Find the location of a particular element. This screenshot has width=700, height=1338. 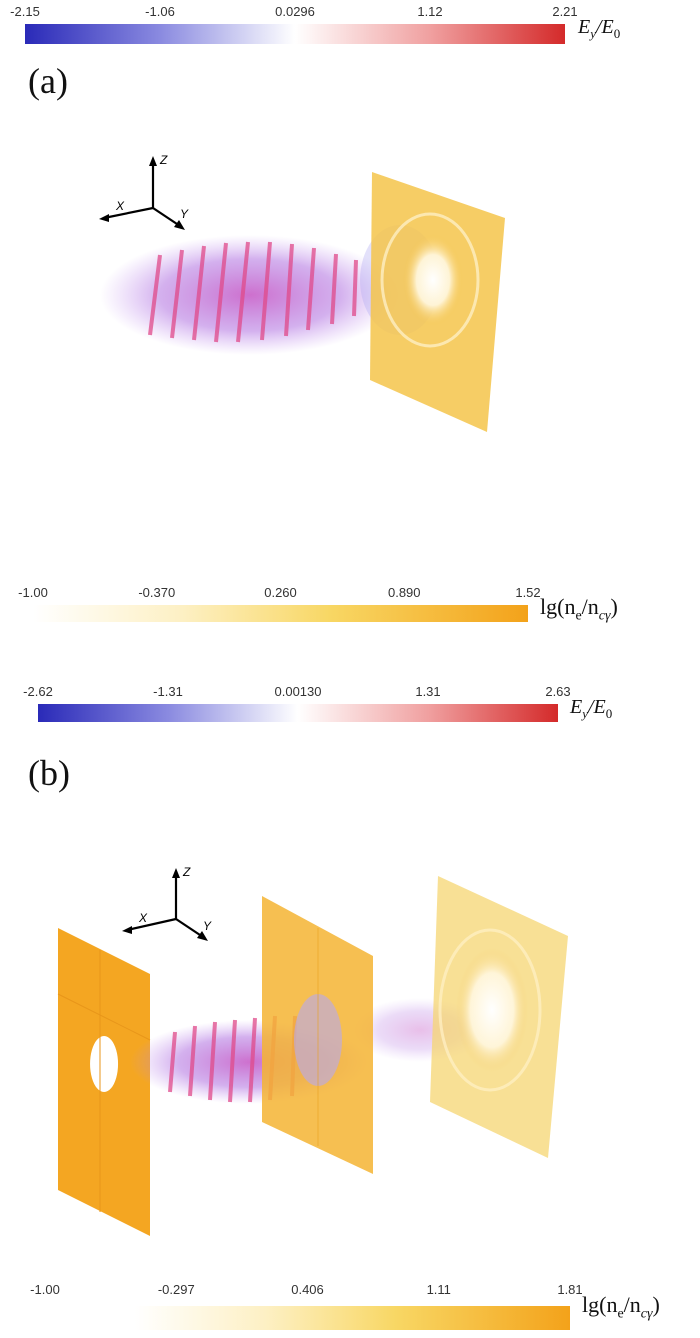

density-colorbar-b: -1.00 -0.297 0.406 1.11 1.81 is located at coordinates (306, 1301).